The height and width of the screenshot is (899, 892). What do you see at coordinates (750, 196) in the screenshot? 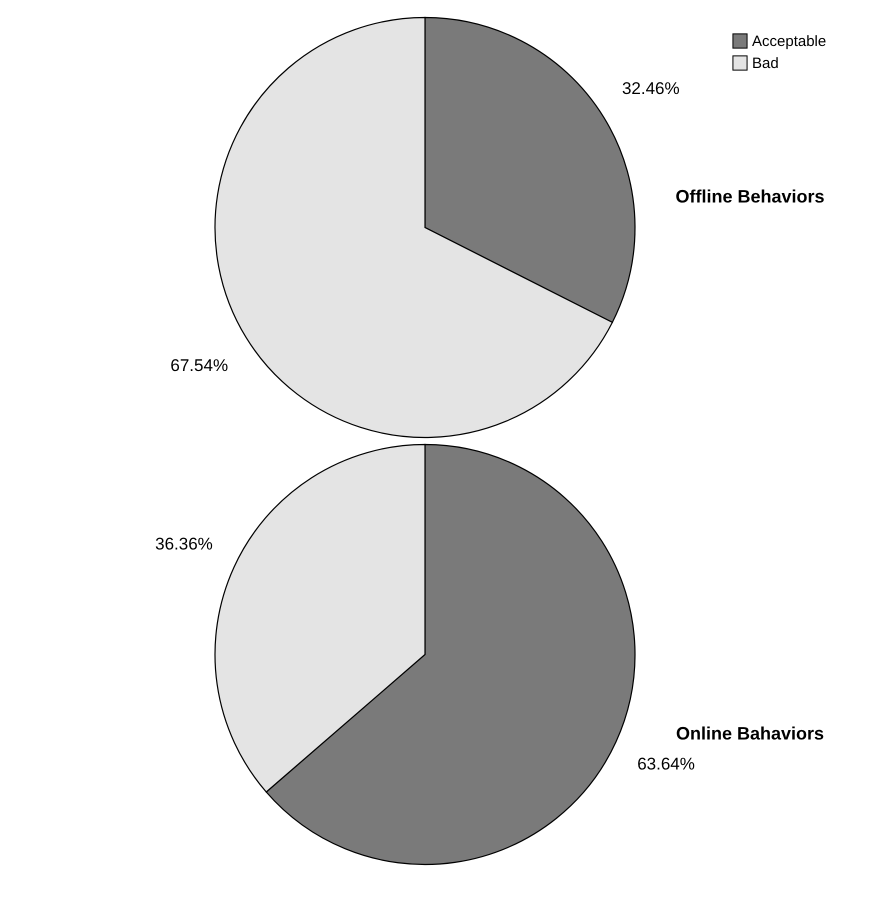
I see `text: Offline Behaviors` at bounding box center [750, 196].